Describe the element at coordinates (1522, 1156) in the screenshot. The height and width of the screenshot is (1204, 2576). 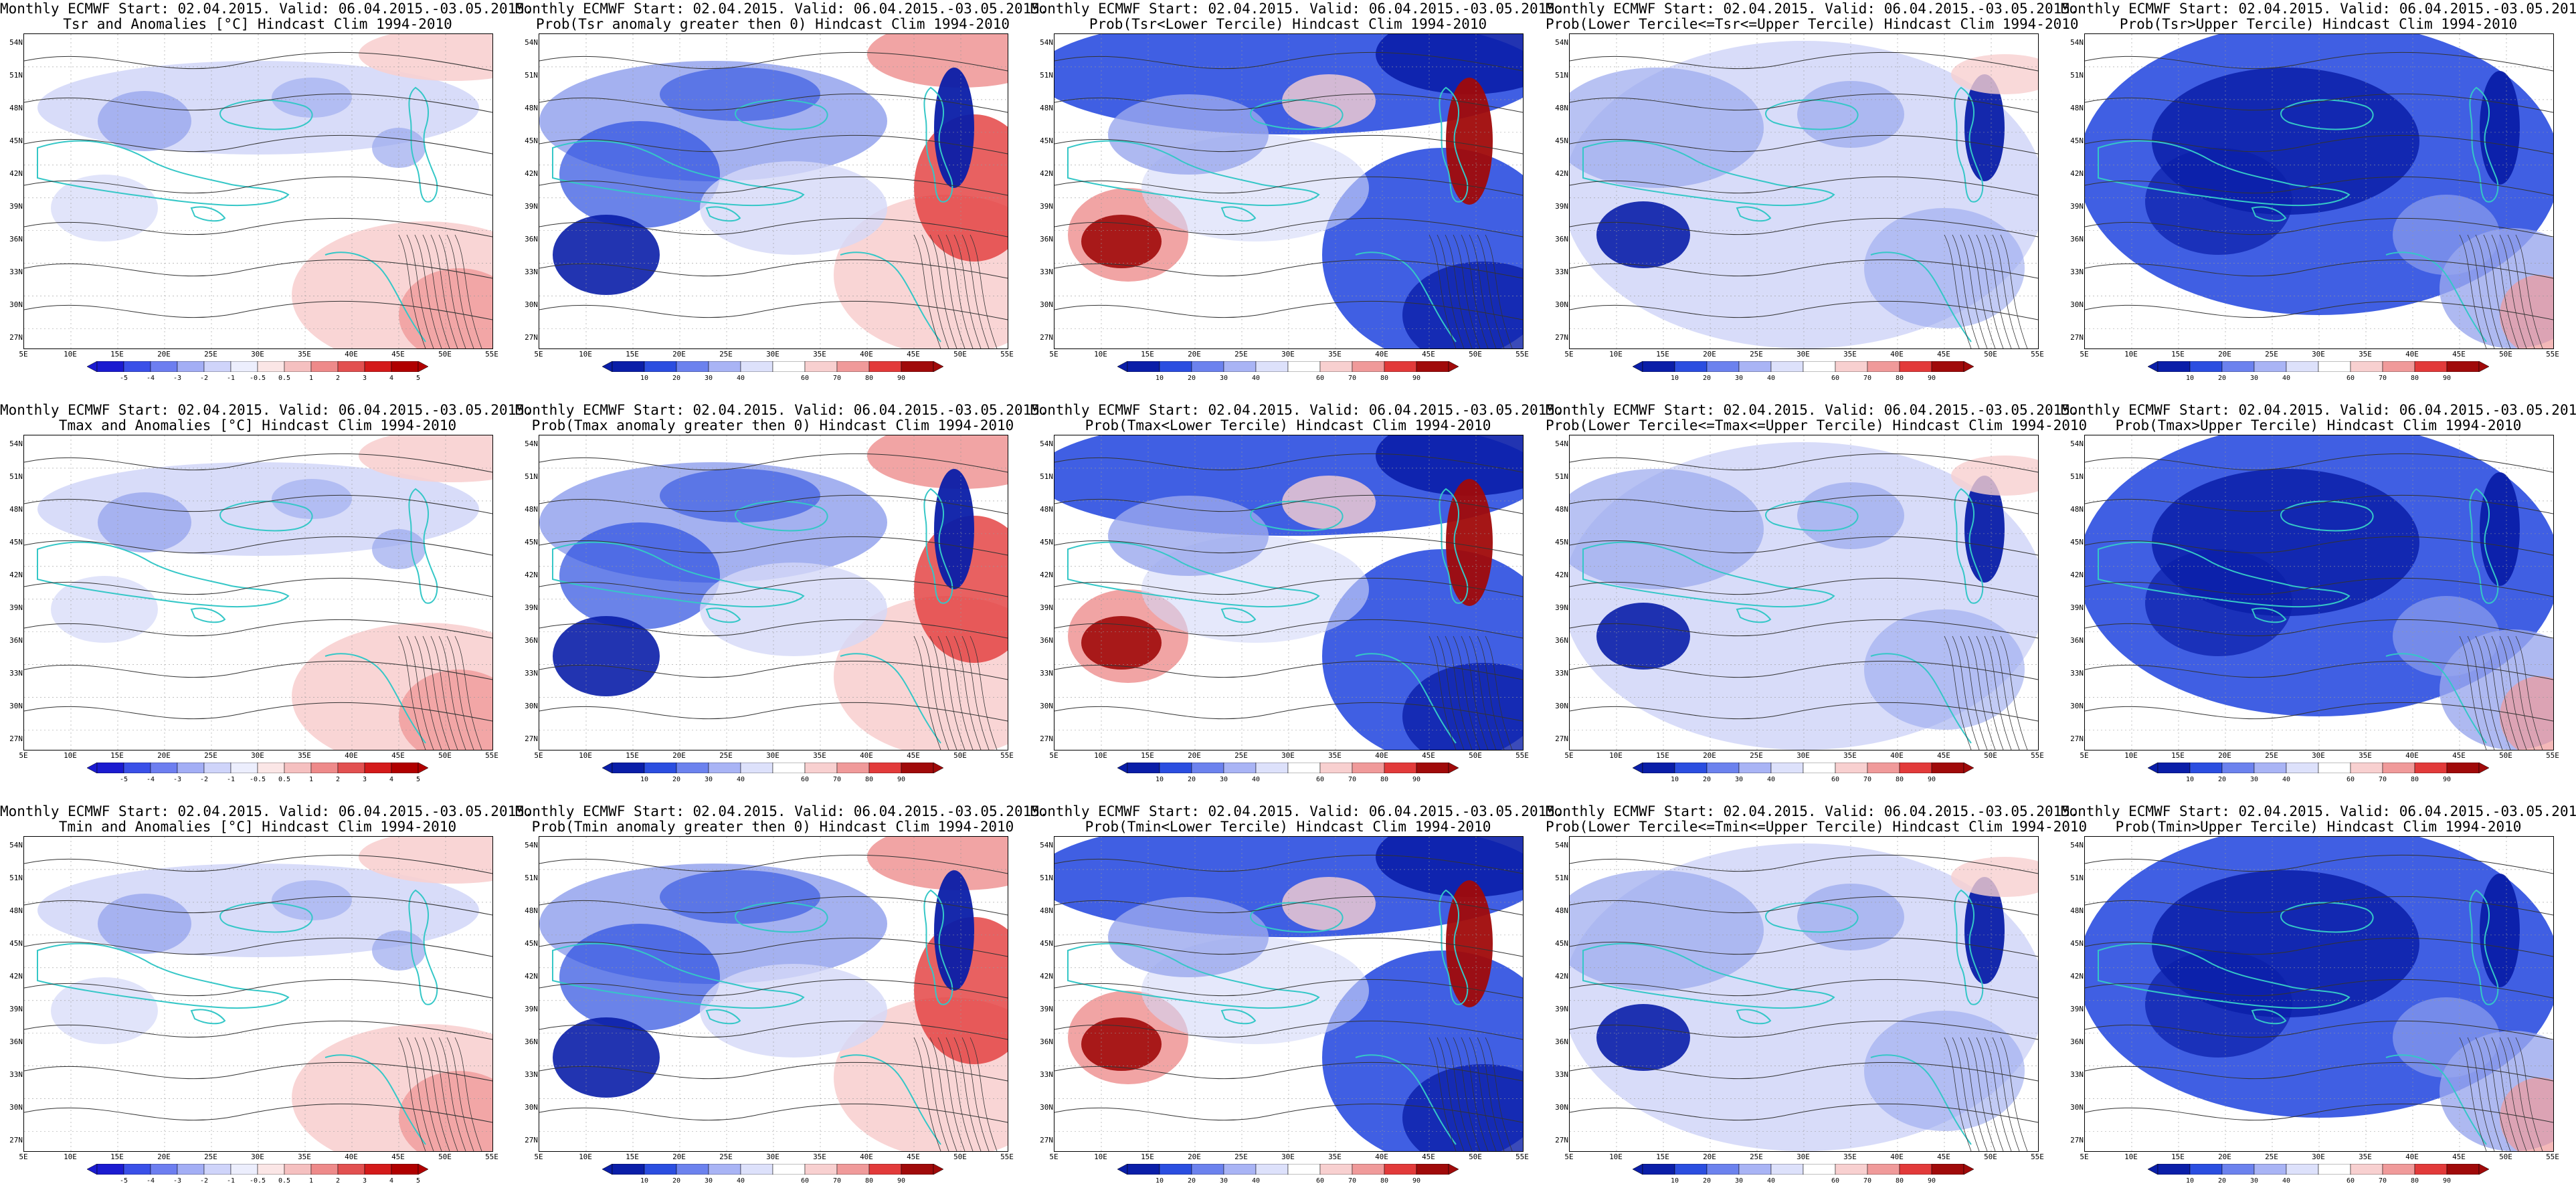
I see `longitude-tick-label: 55E` at that location.